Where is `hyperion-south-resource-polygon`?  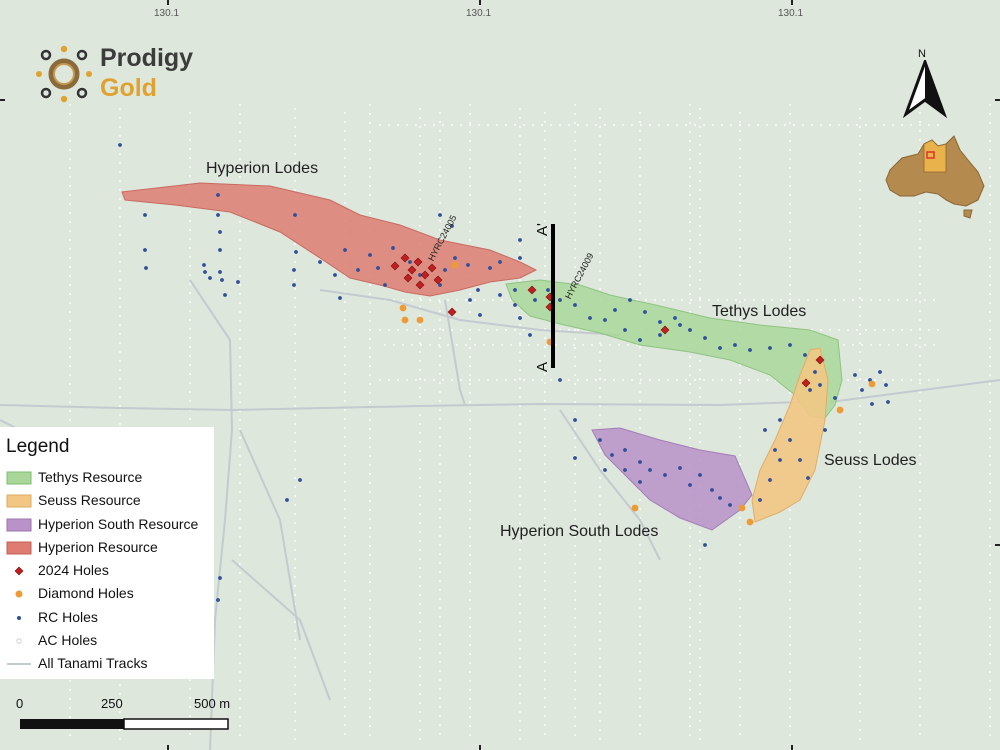
hyperion-south-resource-polygon is located at coordinates (672, 479).